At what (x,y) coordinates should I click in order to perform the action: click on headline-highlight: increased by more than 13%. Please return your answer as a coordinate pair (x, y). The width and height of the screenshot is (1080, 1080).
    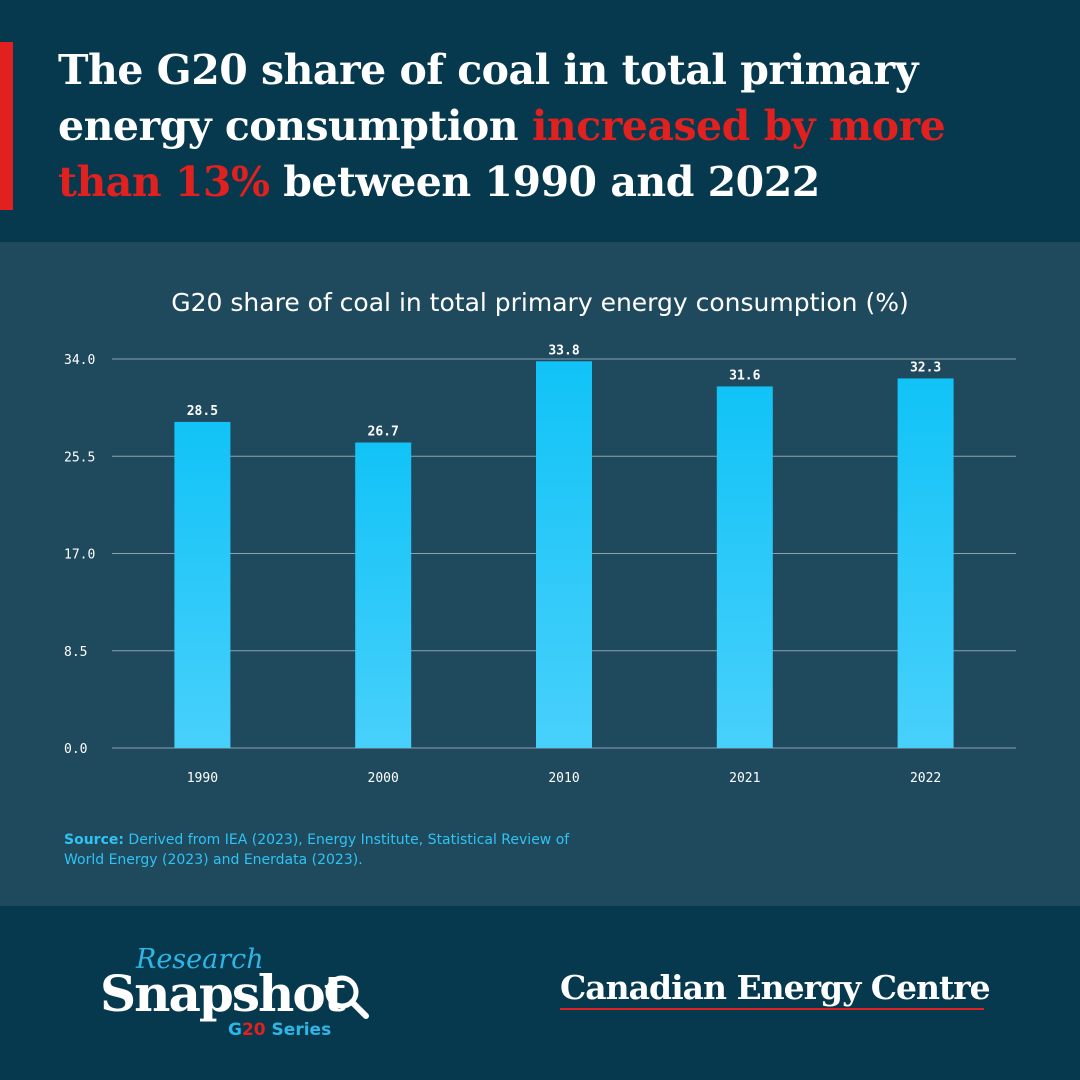
    Looking at the image, I should click on (502, 154).